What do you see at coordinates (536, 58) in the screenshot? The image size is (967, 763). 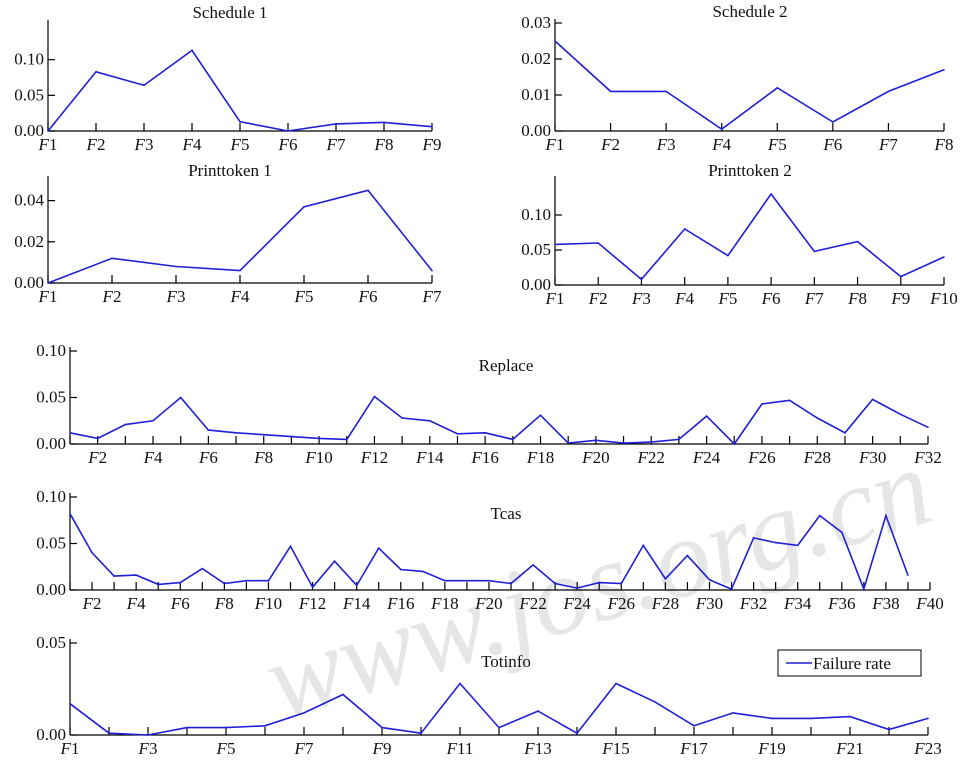 I see `y-tick-label: 0.02` at bounding box center [536, 58].